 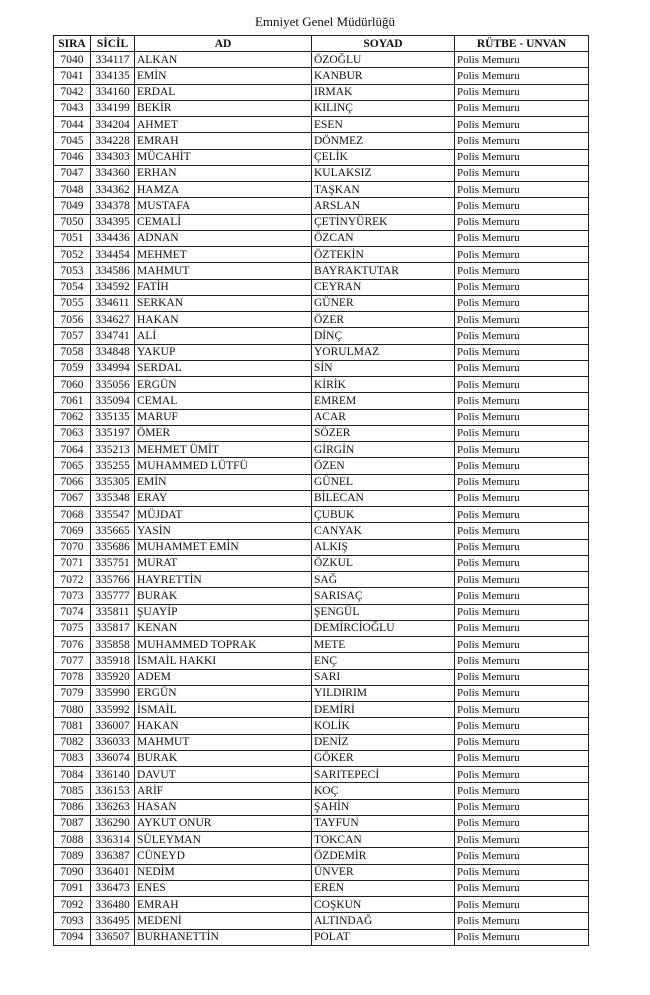 What do you see at coordinates (72, 141) in the screenshot?
I see `cell-sira: 7045` at bounding box center [72, 141].